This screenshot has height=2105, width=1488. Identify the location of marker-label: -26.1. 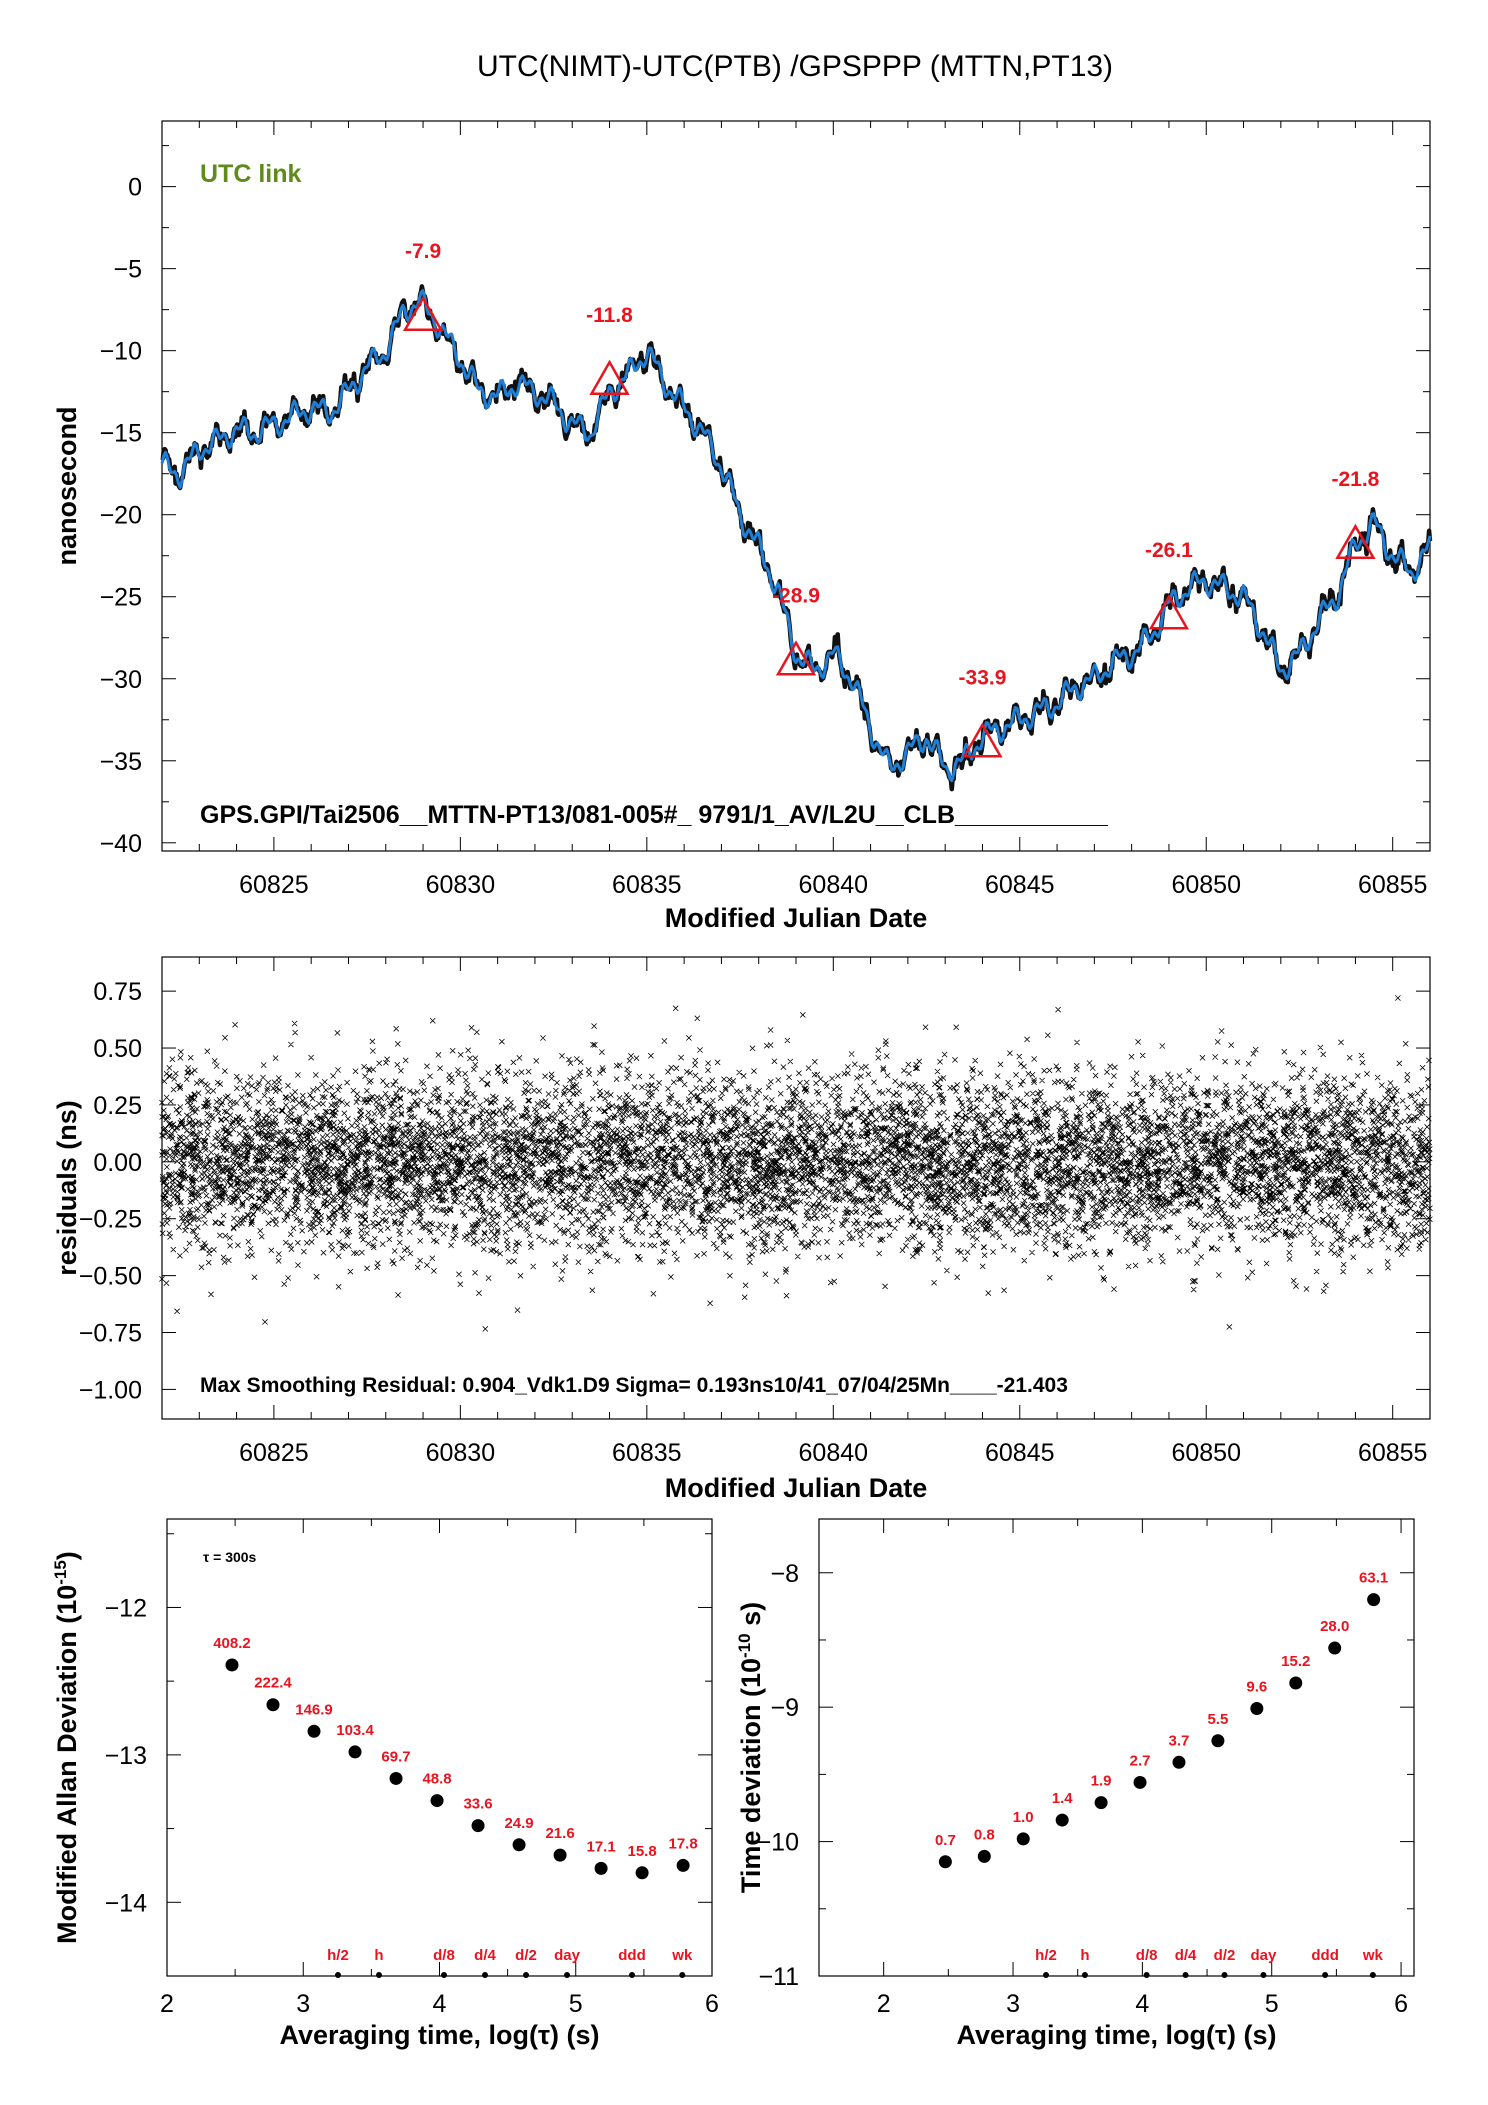
(1169, 550).